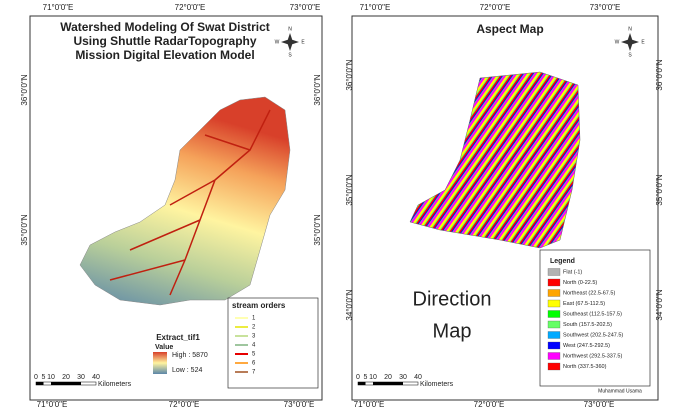 The image size is (680, 409). What do you see at coordinates (593, 335) in the screenshot?
I see `legend-label: Southwest (202.5-247.5)` at bounding box center [593, 335].